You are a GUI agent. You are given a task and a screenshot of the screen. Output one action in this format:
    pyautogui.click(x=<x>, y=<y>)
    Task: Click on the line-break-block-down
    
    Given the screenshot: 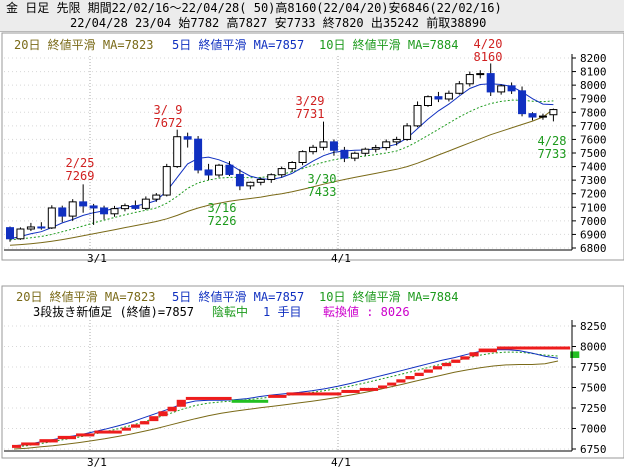 What is the action you would take?
    pyautogui.click(x=575, y=354)
    